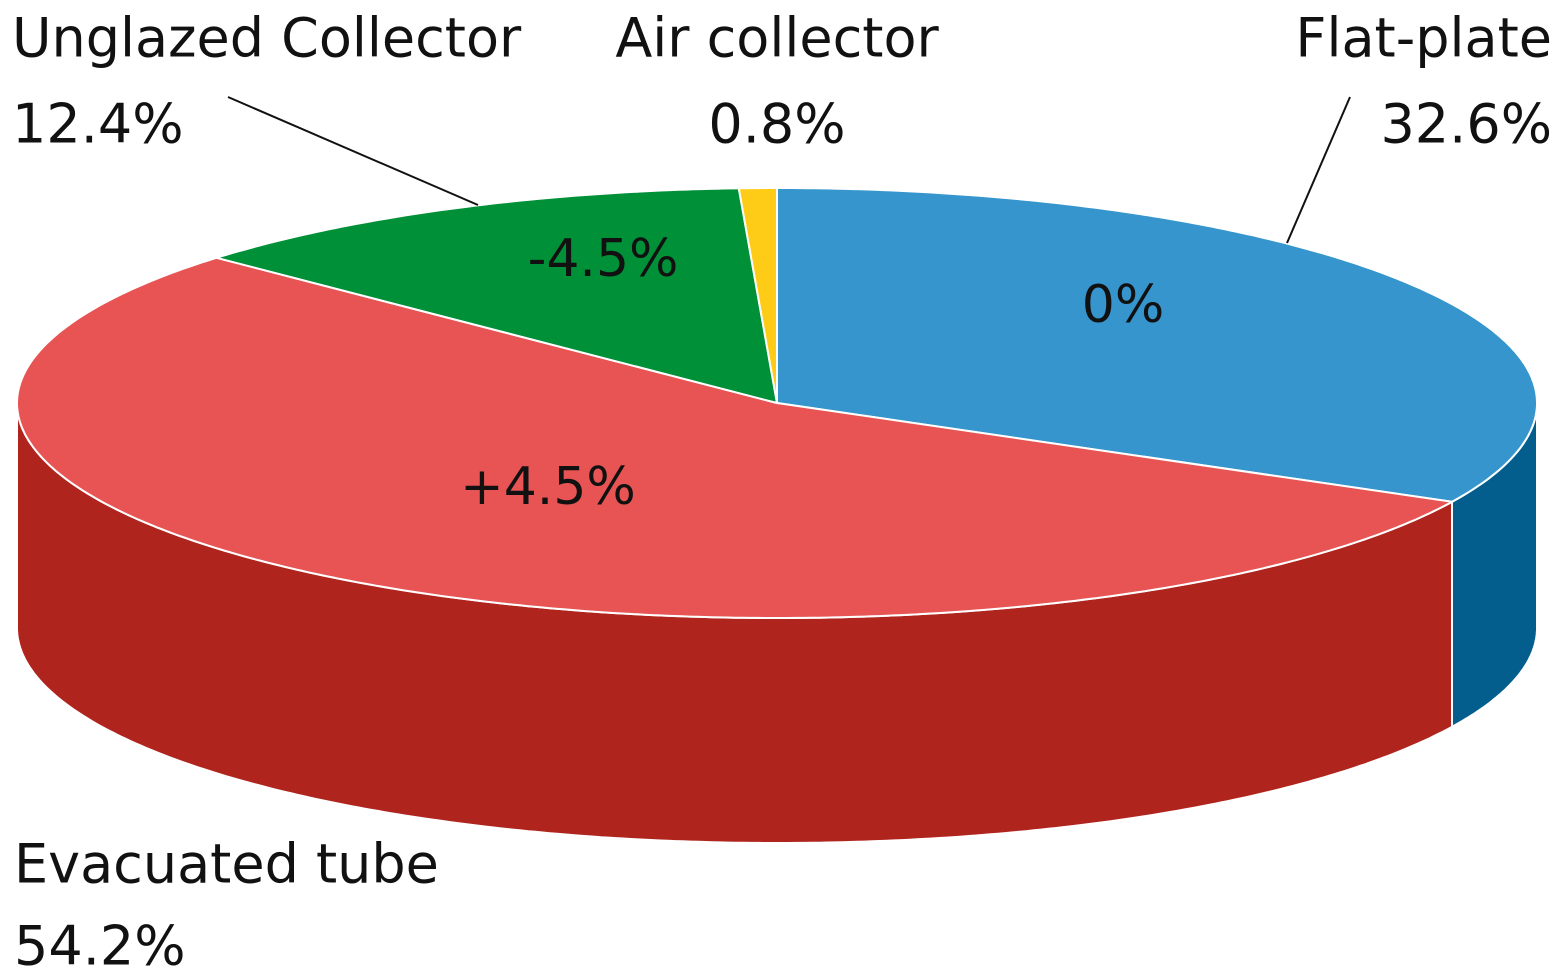 This screenshot has height=979, width=1562. What do you see at coordinates (776, 124) in the screenshot?
I see `value-label: 0.8%` at bounding box center [776, 124].